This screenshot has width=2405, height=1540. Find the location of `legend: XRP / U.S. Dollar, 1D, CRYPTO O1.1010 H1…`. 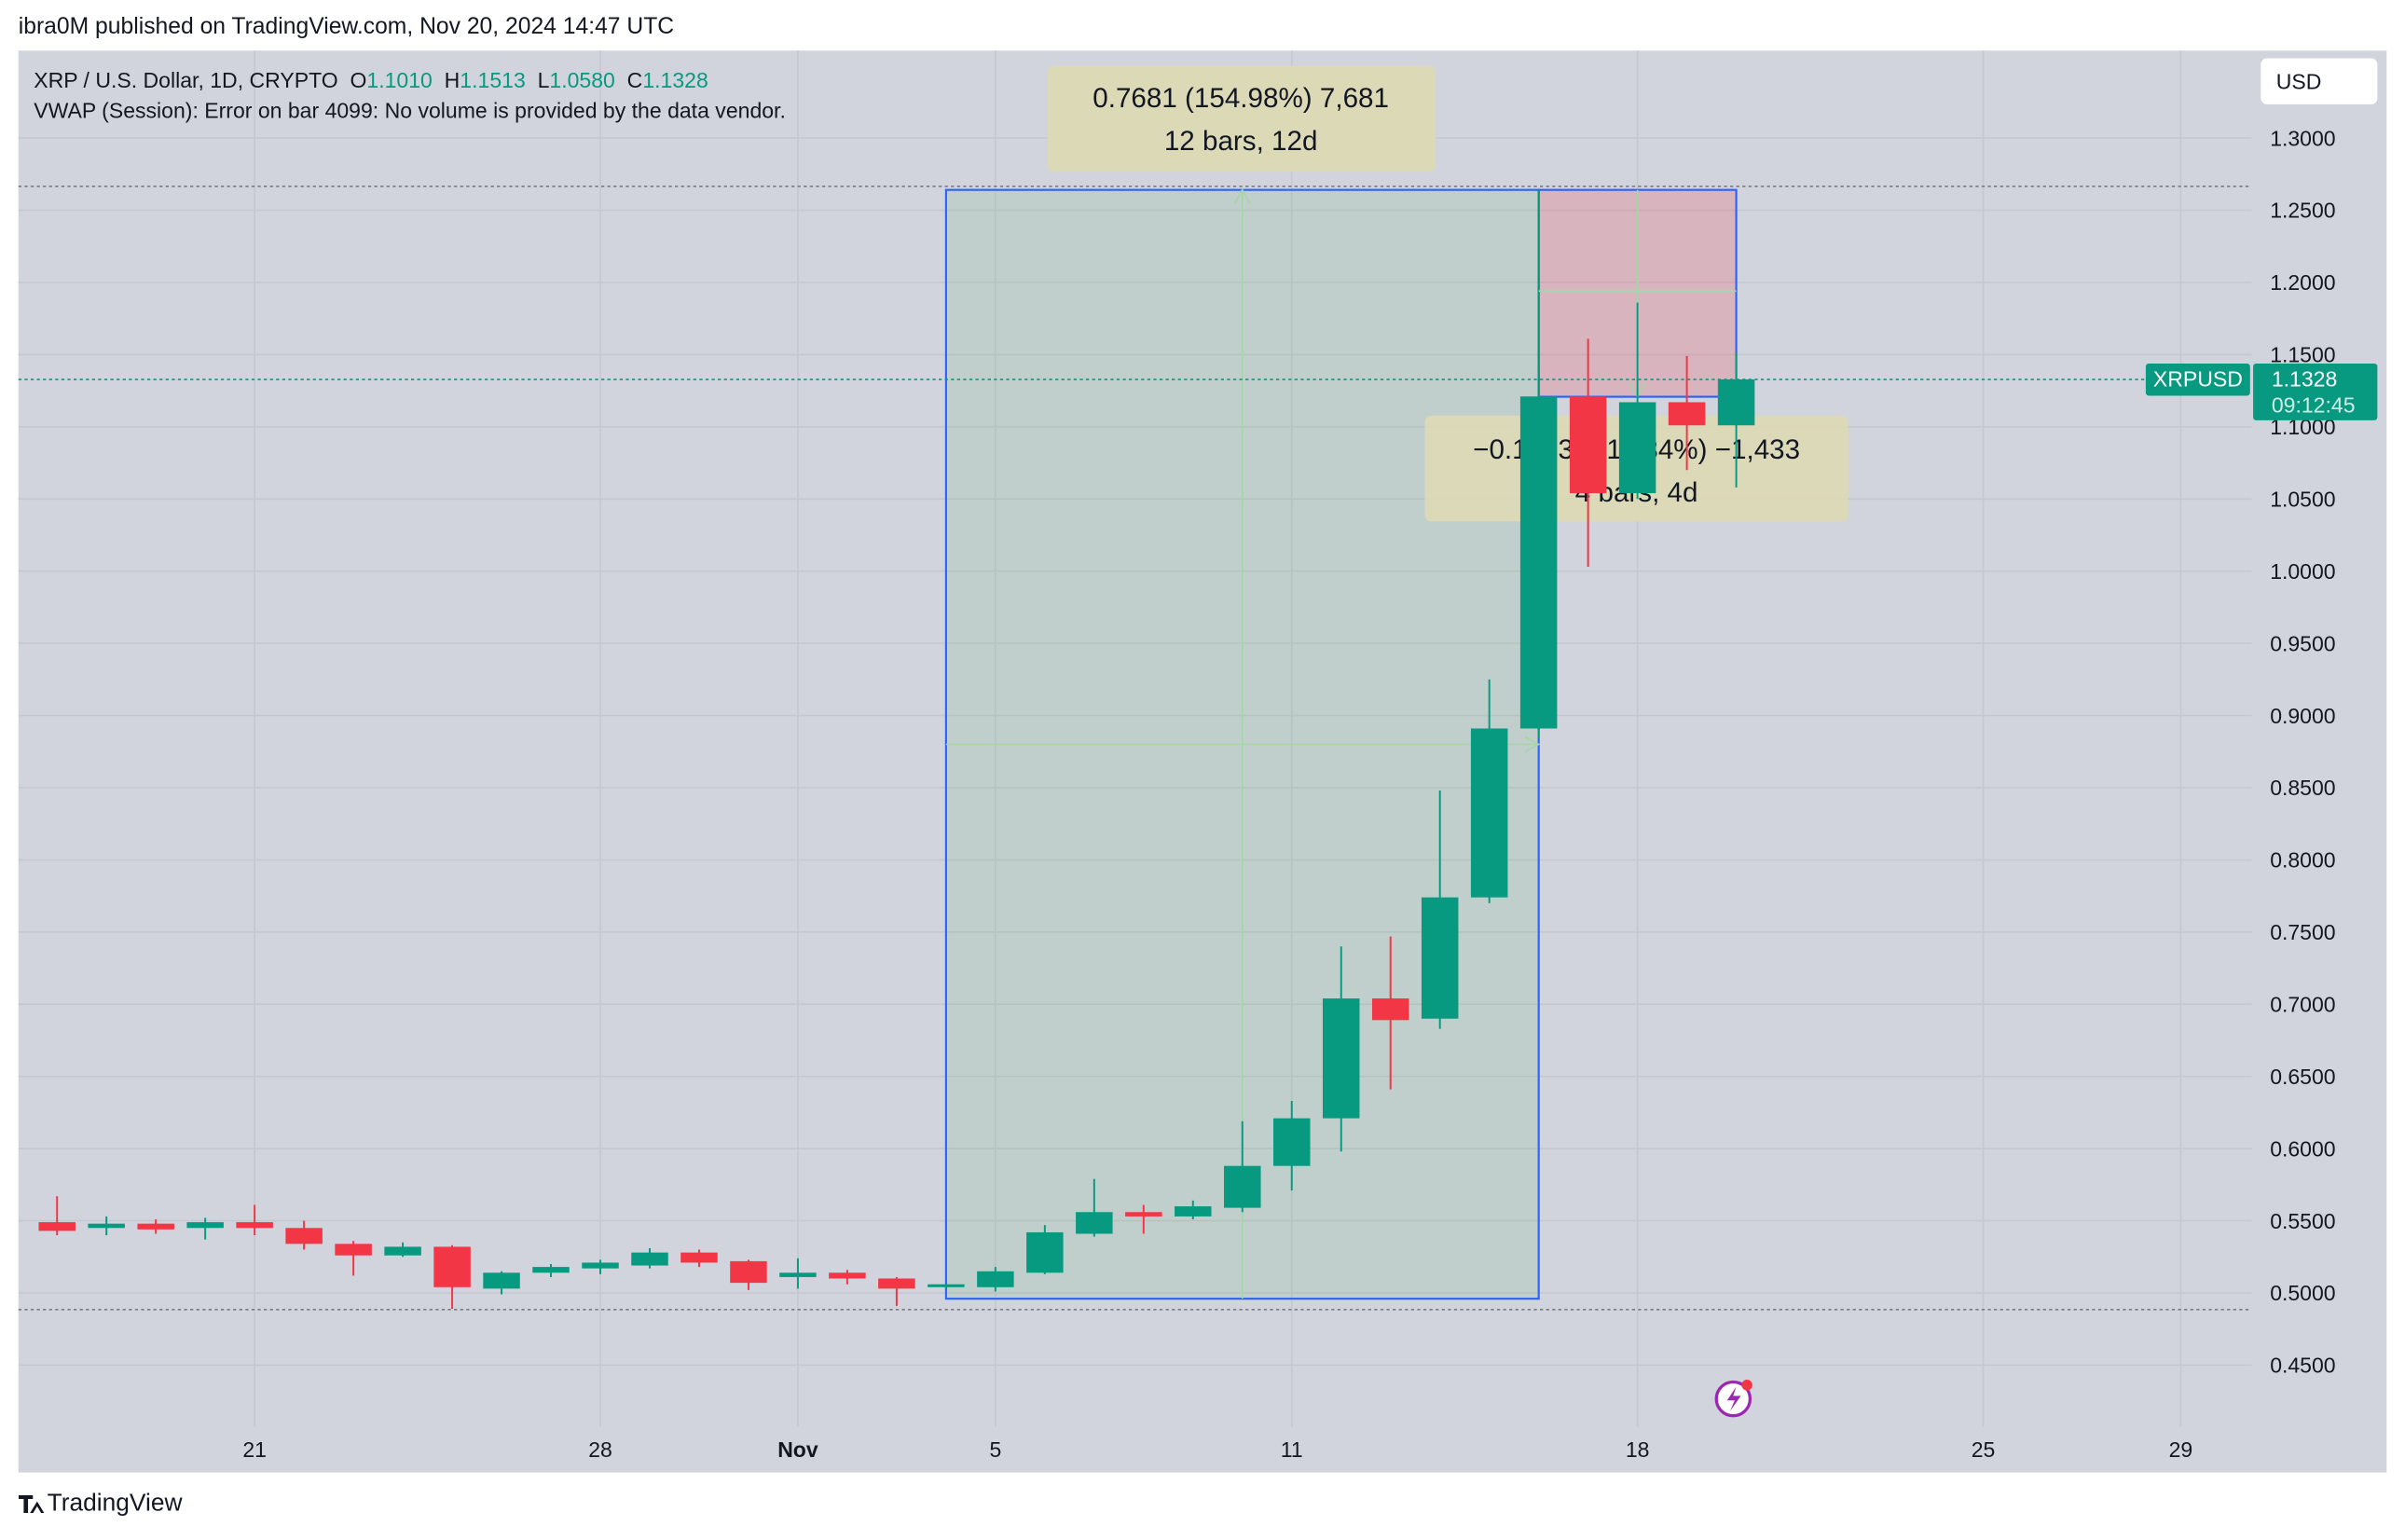

legend: XRP / U.S. Dollar, 1D, CRYPTO O1.1010 H1… is located at coordinates (410, 94).